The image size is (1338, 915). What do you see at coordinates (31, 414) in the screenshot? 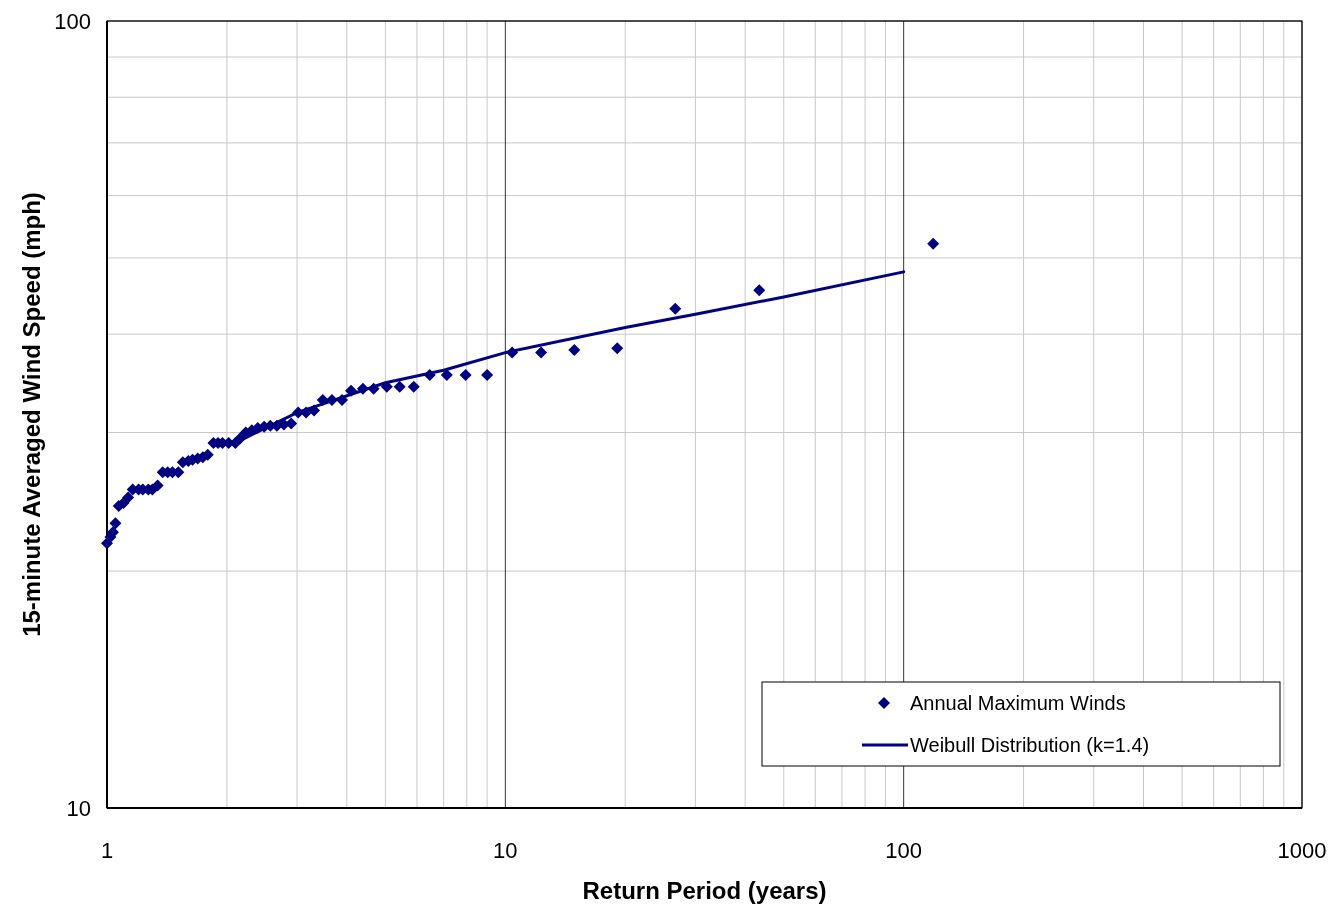
I see `y-axis-title: 15-minute Averaged Wind Speed (mph)` at bounding box center [31, 414].